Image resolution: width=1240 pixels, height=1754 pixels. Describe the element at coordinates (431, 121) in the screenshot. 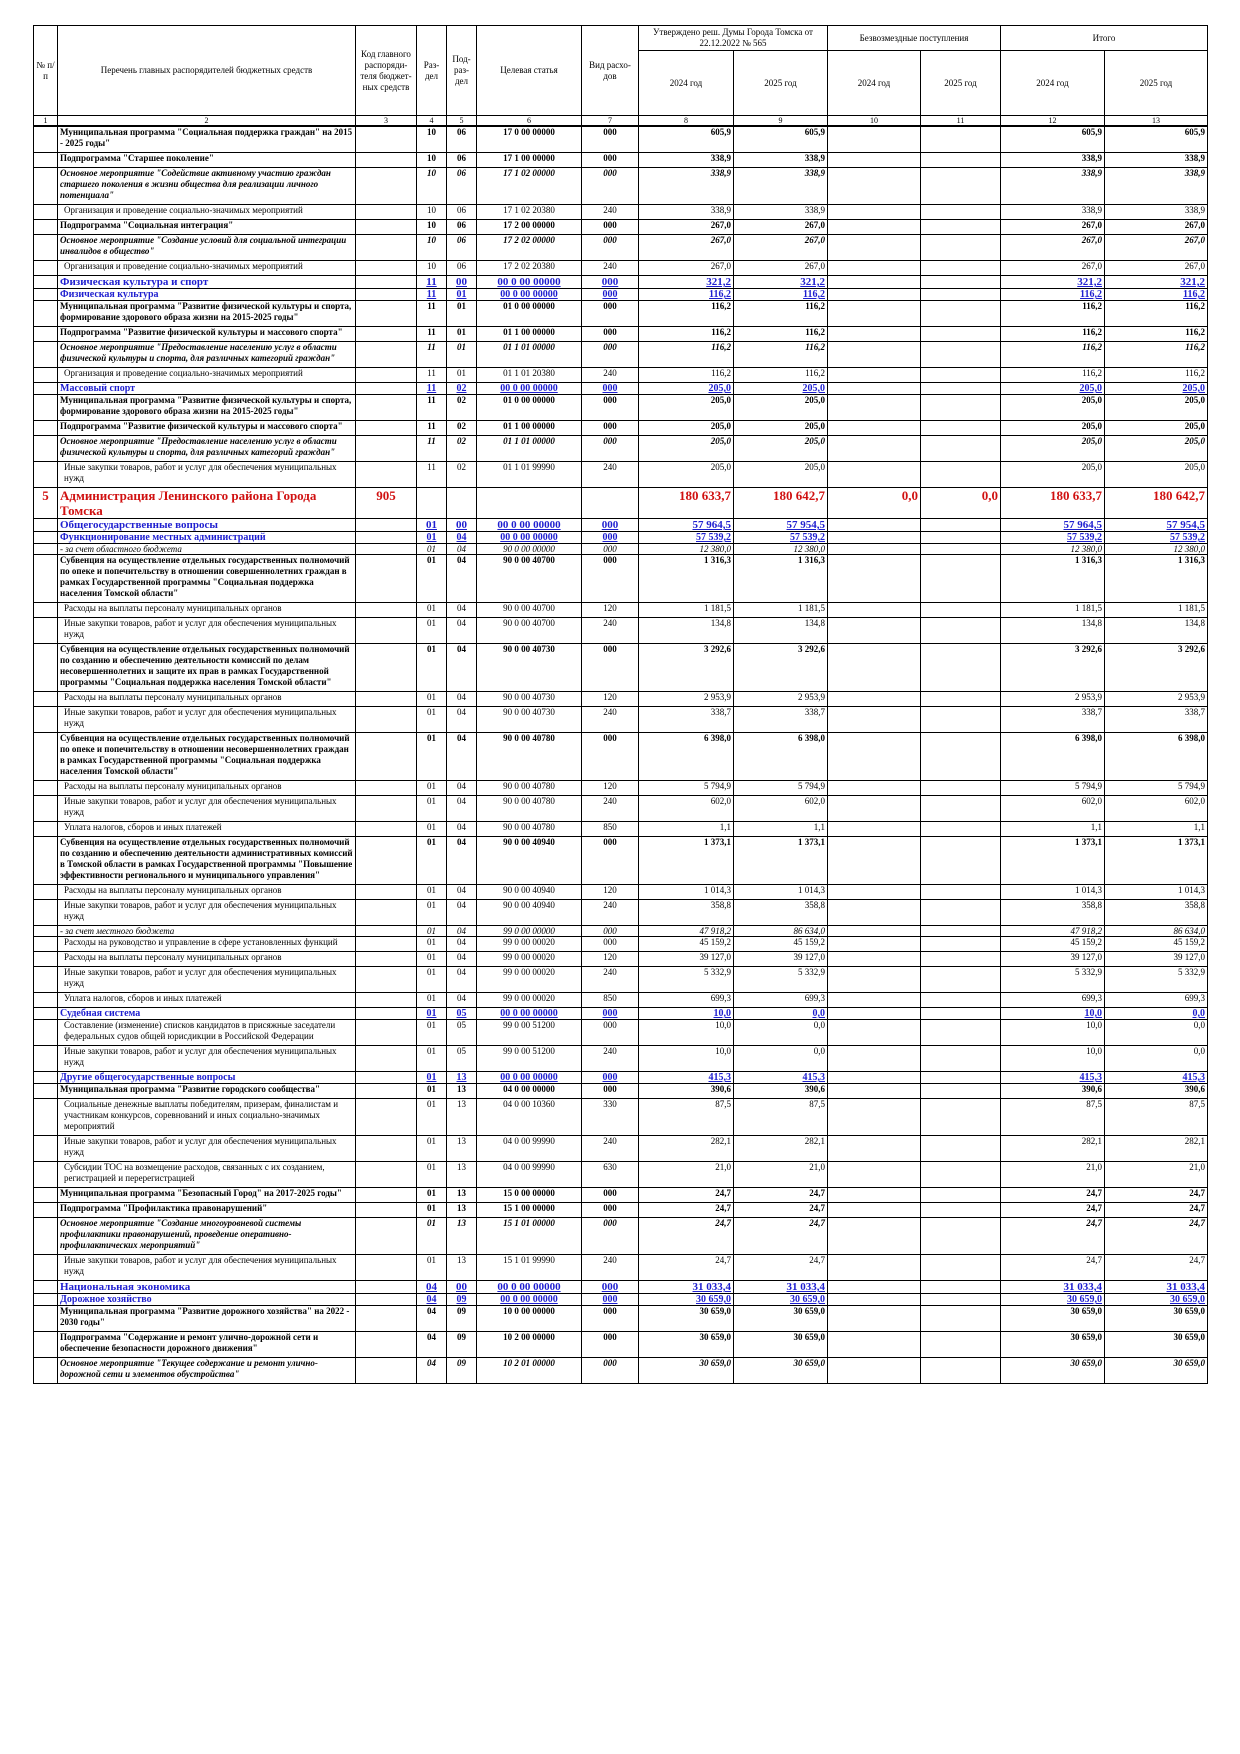

I see `column-number: 4` at that location.